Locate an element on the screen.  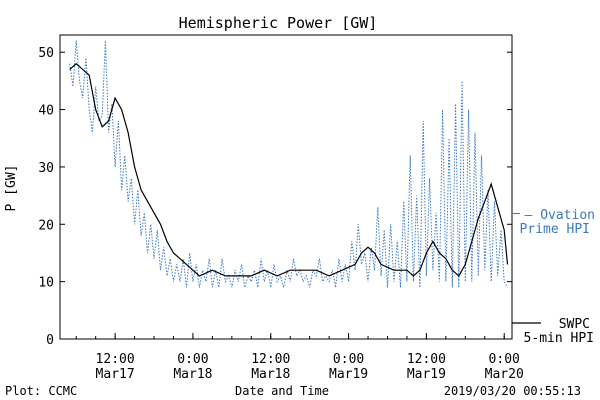
plot-credit: Plot: CCMC is located at coordinates (41, 391).